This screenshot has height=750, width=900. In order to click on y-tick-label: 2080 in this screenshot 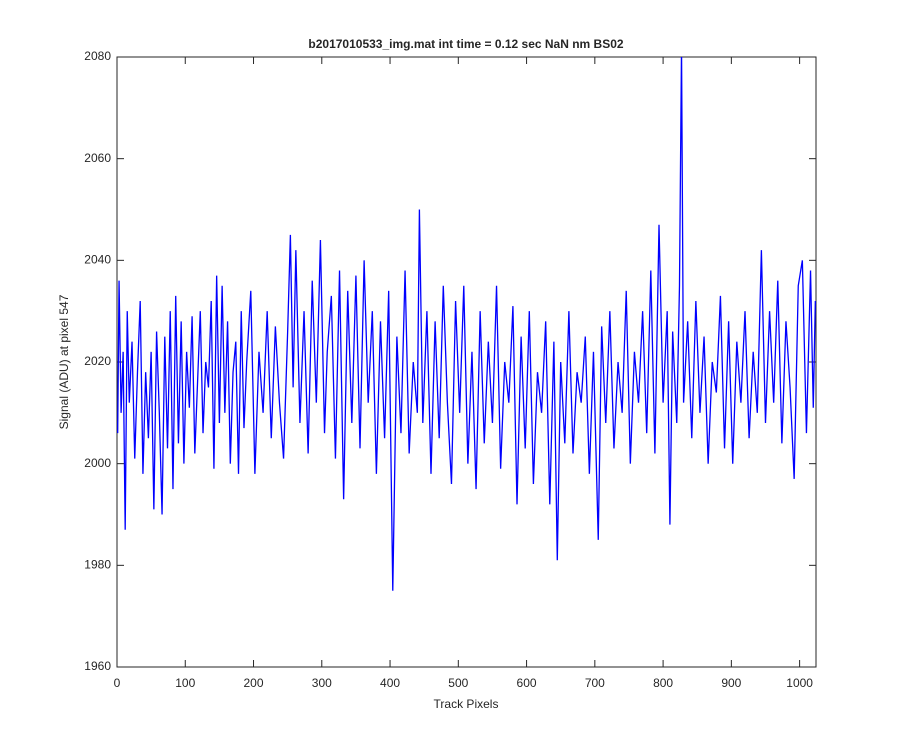, I will do `click(97, 56)`.